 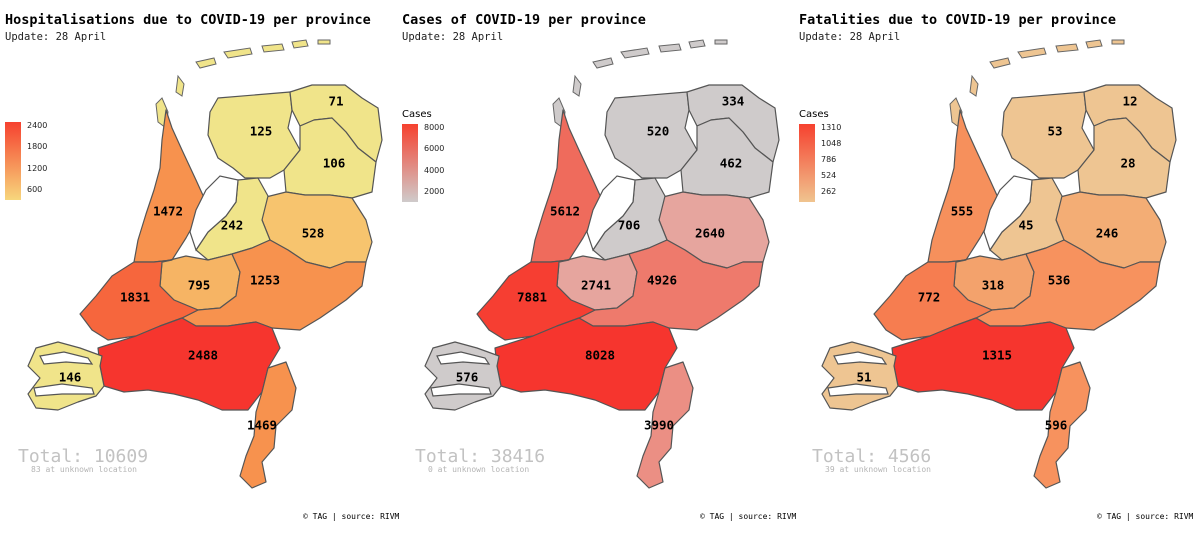 What do you see at coordinates (831, 127) in the screenshot?
I see `legend-tick-label: 1310` at bounding box center [831, 127].